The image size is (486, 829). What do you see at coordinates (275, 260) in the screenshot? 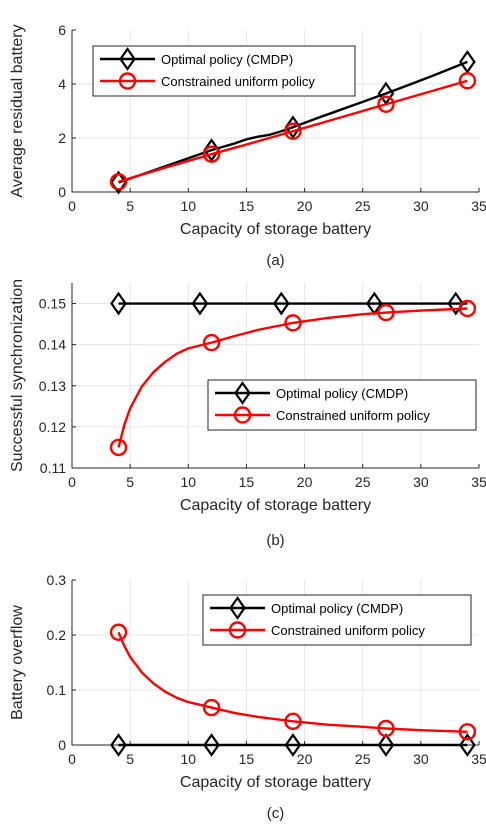
I see `panel-caption: (a)` at bounding box center [275, 260].